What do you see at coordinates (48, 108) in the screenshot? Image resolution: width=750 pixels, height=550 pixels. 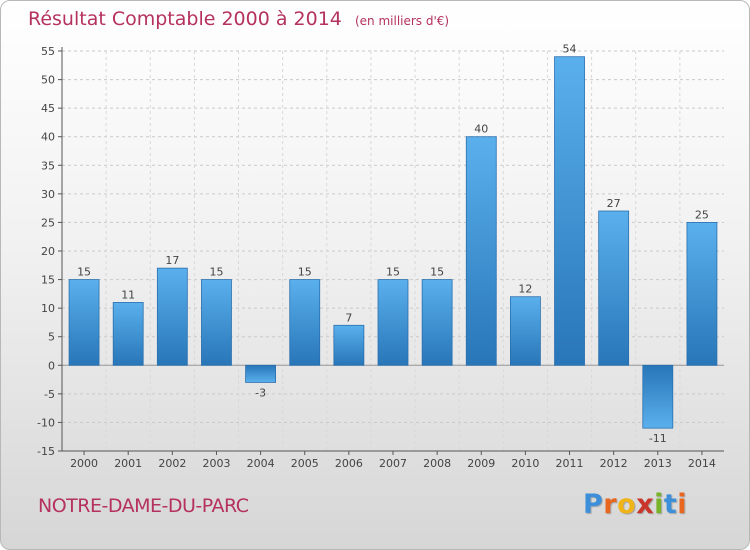 I see `y-tick-label: 45` at bounding box center [48, 108].